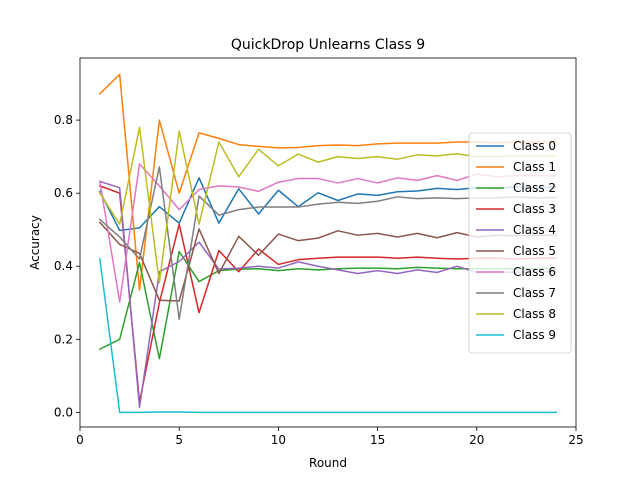  What do you see at coordinates (534, 209) in the screenshot?
I see `legend-label: Class 3` at bounding box center [534, 209].